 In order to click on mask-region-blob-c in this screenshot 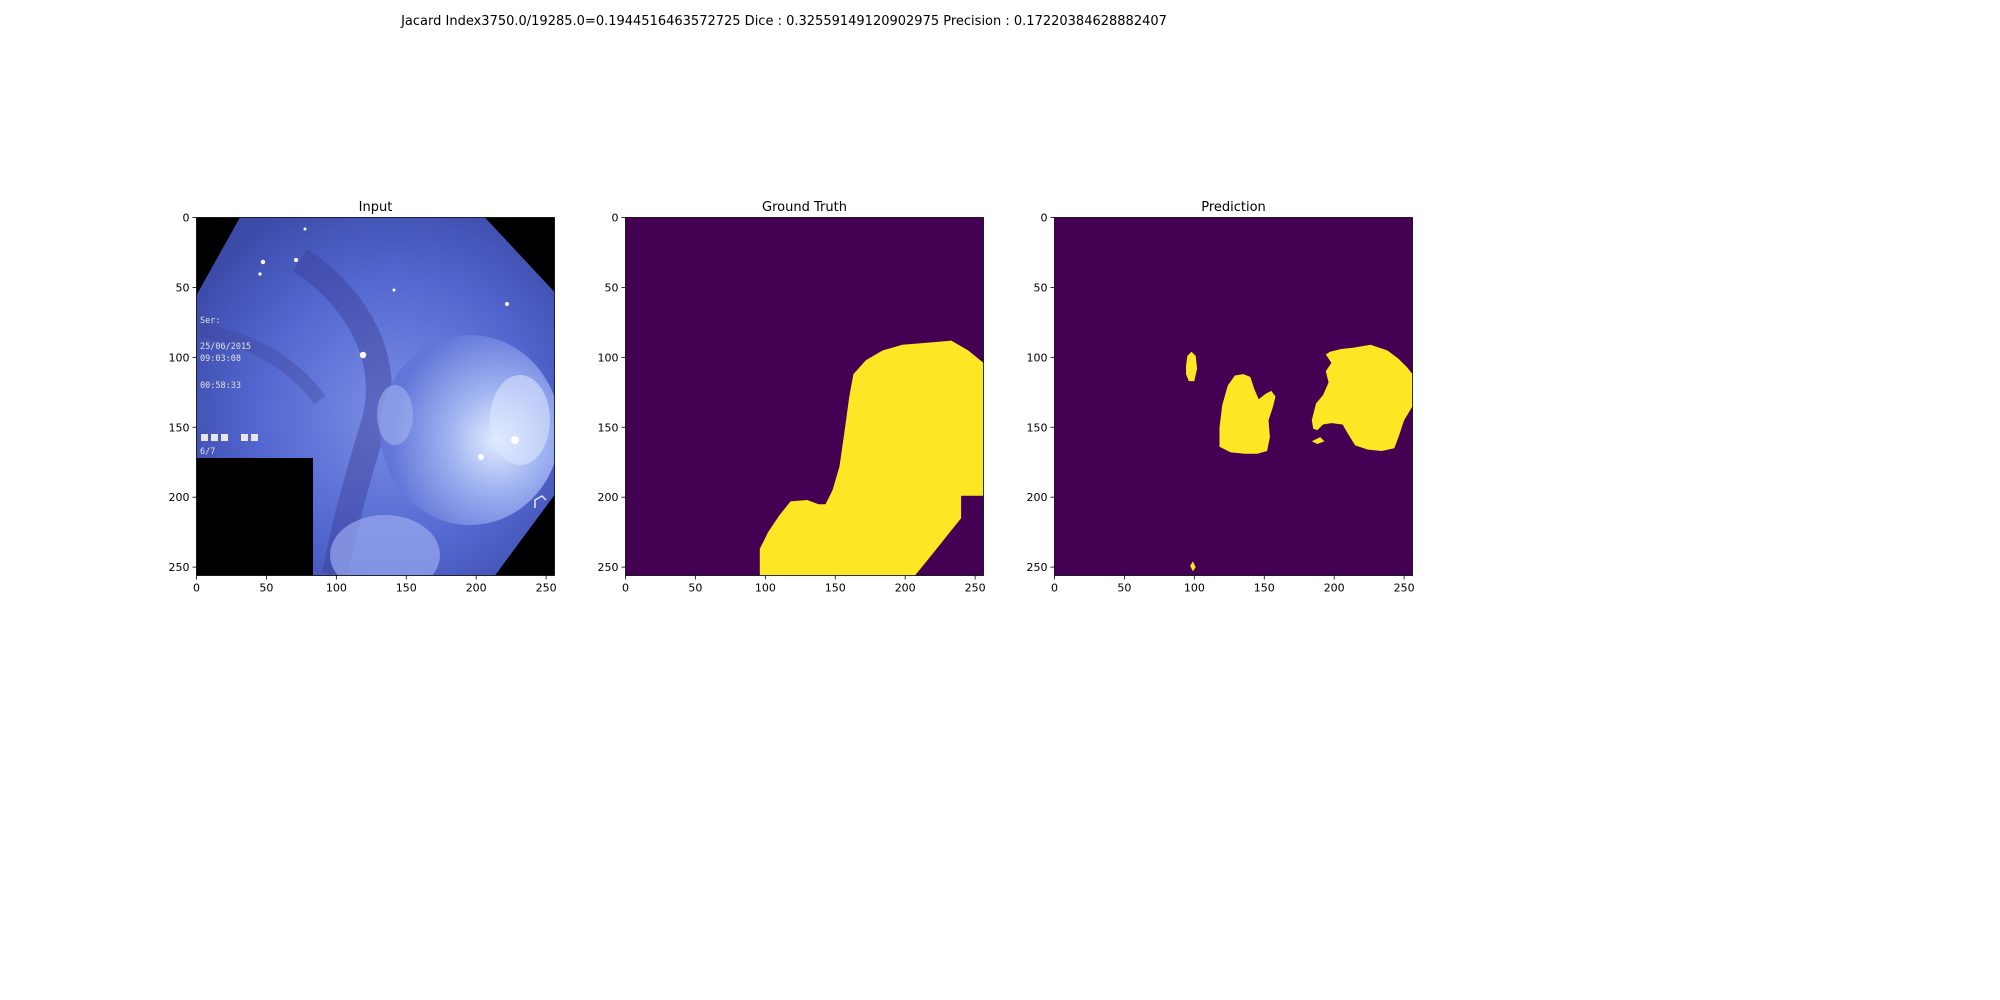, I will do `click(1362, 397)`.